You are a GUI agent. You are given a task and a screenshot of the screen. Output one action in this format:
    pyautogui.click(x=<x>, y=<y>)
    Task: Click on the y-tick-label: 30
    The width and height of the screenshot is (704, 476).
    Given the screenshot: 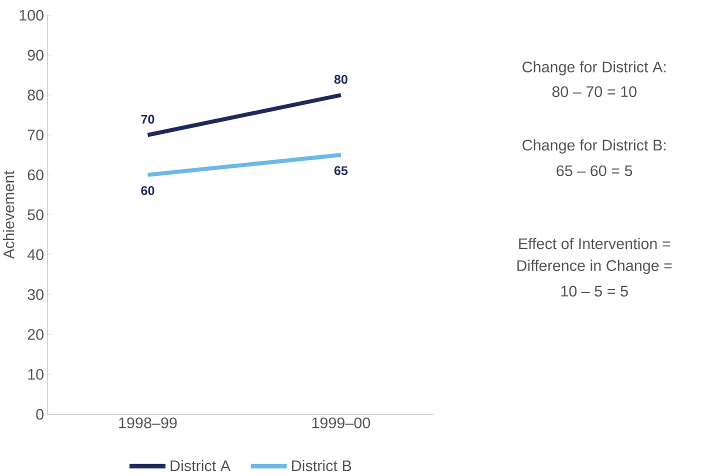 What is the action you would take?
    pyautogui.click(x=36, y=294)
    